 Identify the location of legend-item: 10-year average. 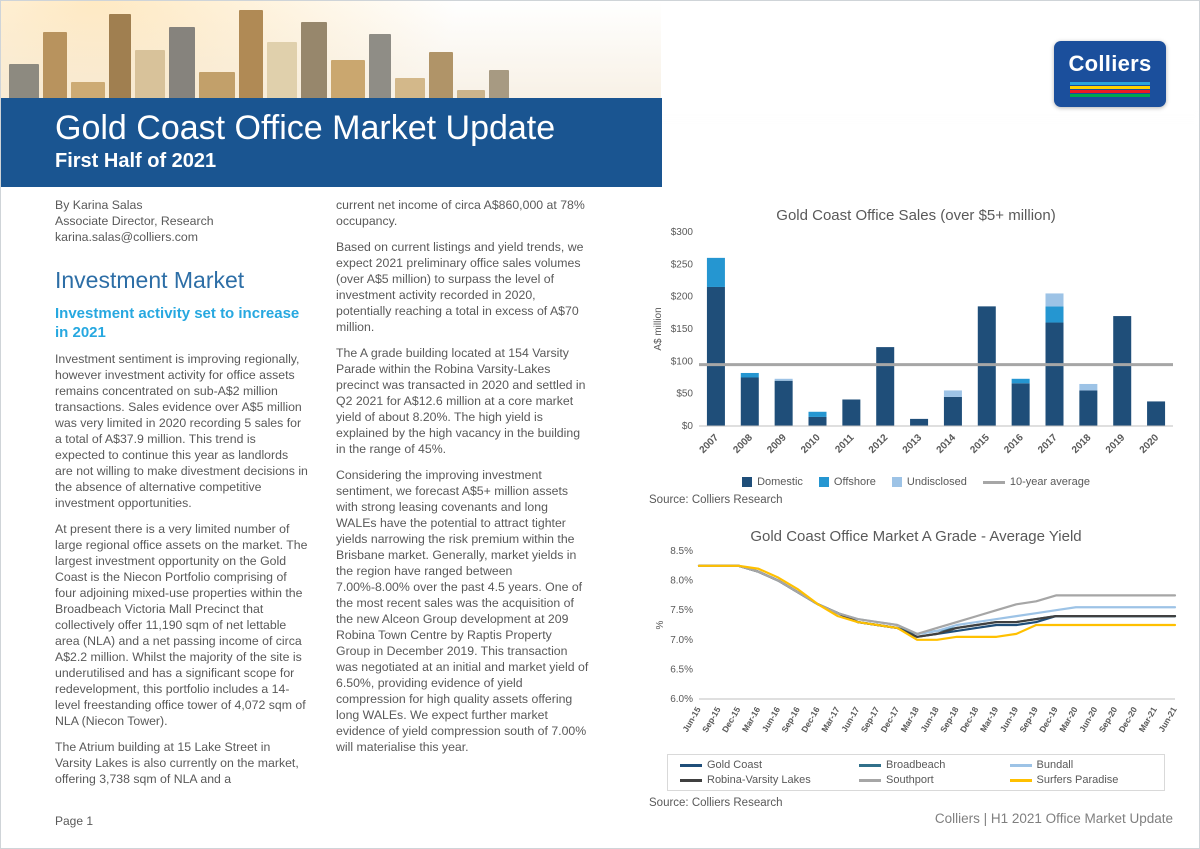
(1036, 482).